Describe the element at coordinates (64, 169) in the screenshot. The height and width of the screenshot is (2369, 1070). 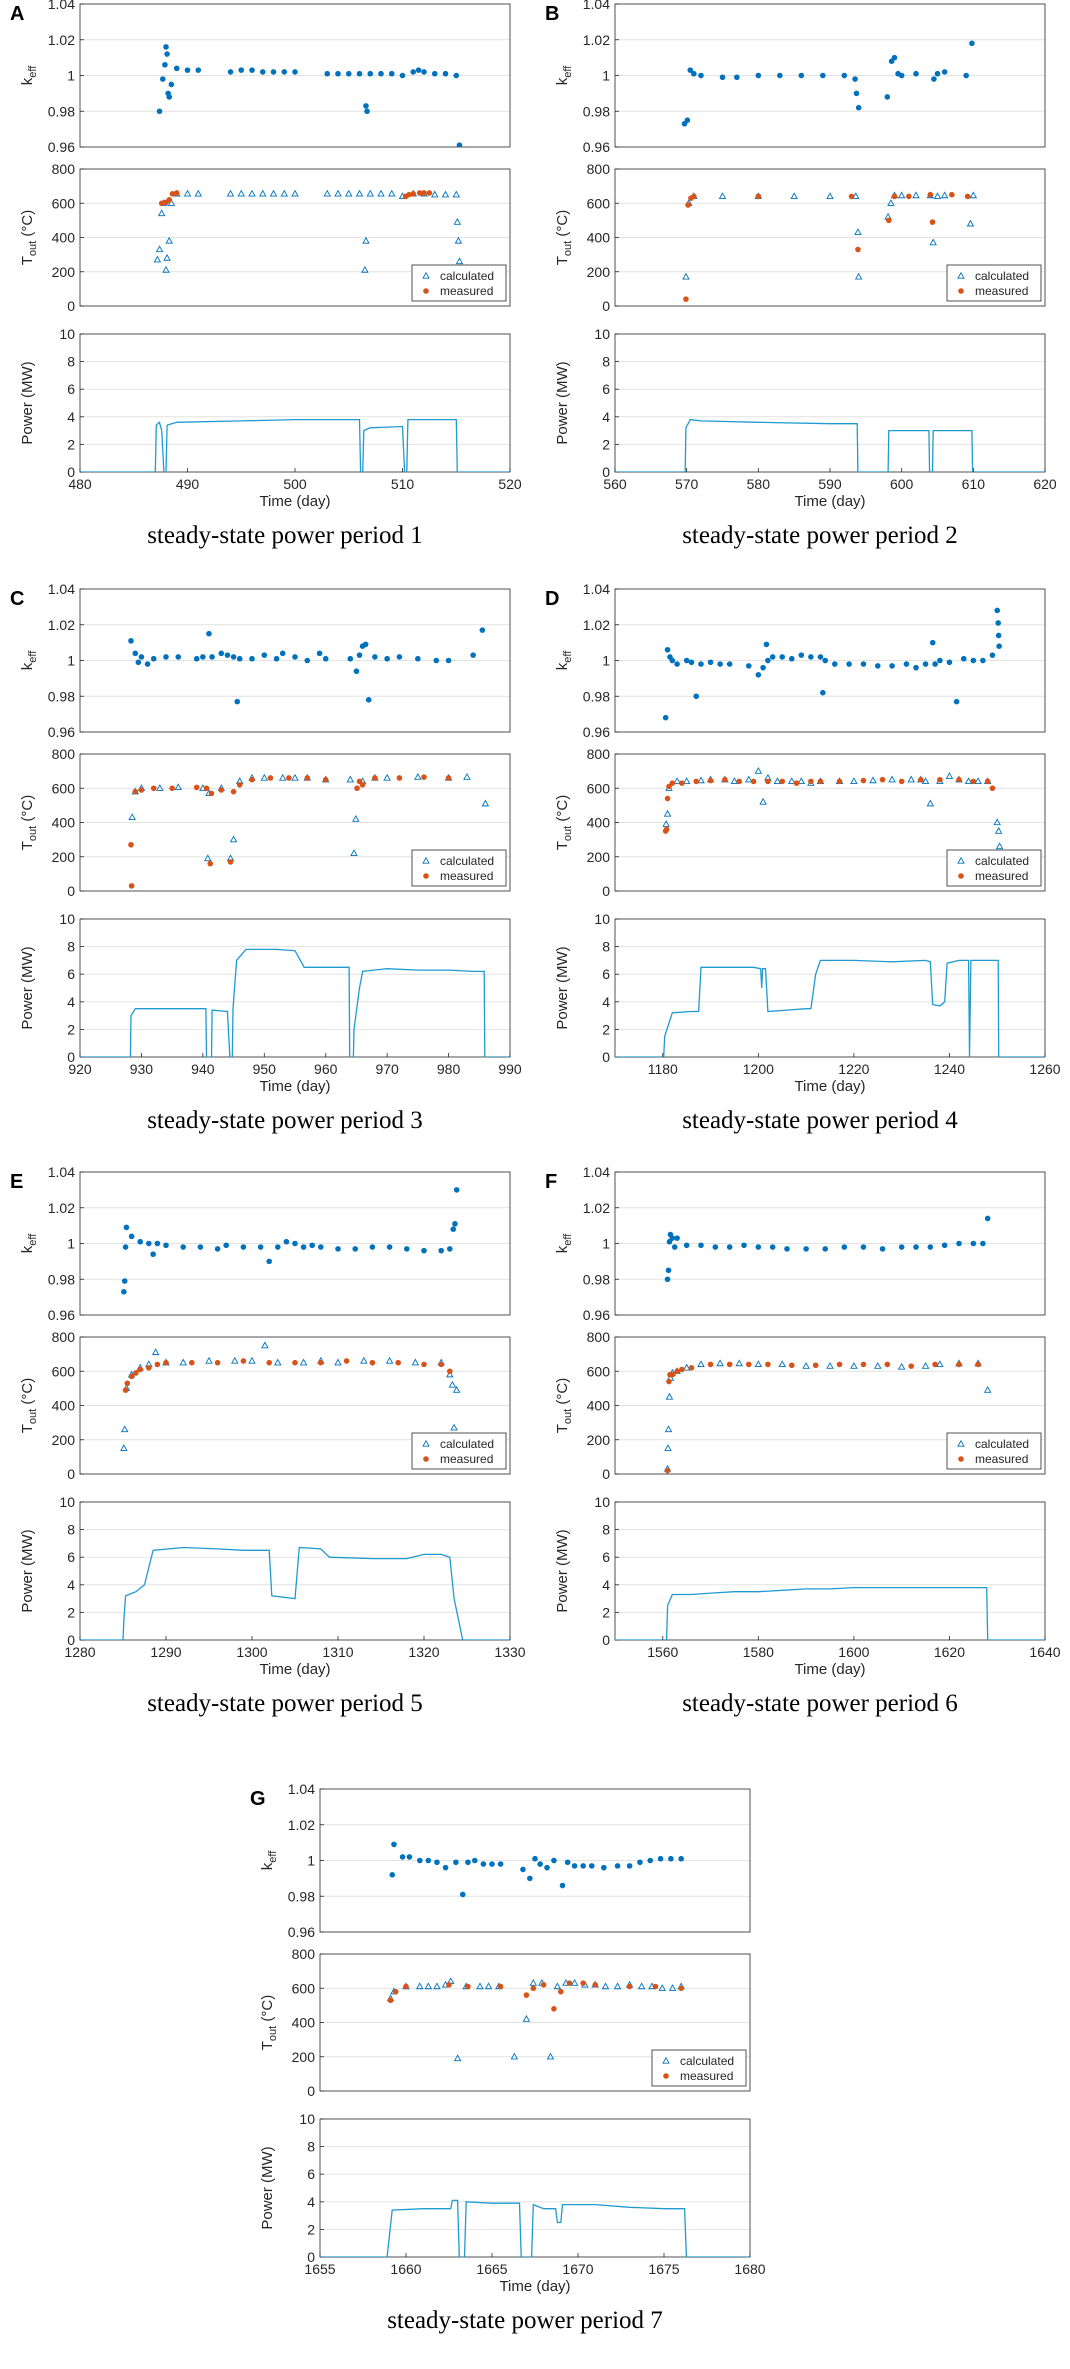
I see `y-tick-label: 800` at that location.